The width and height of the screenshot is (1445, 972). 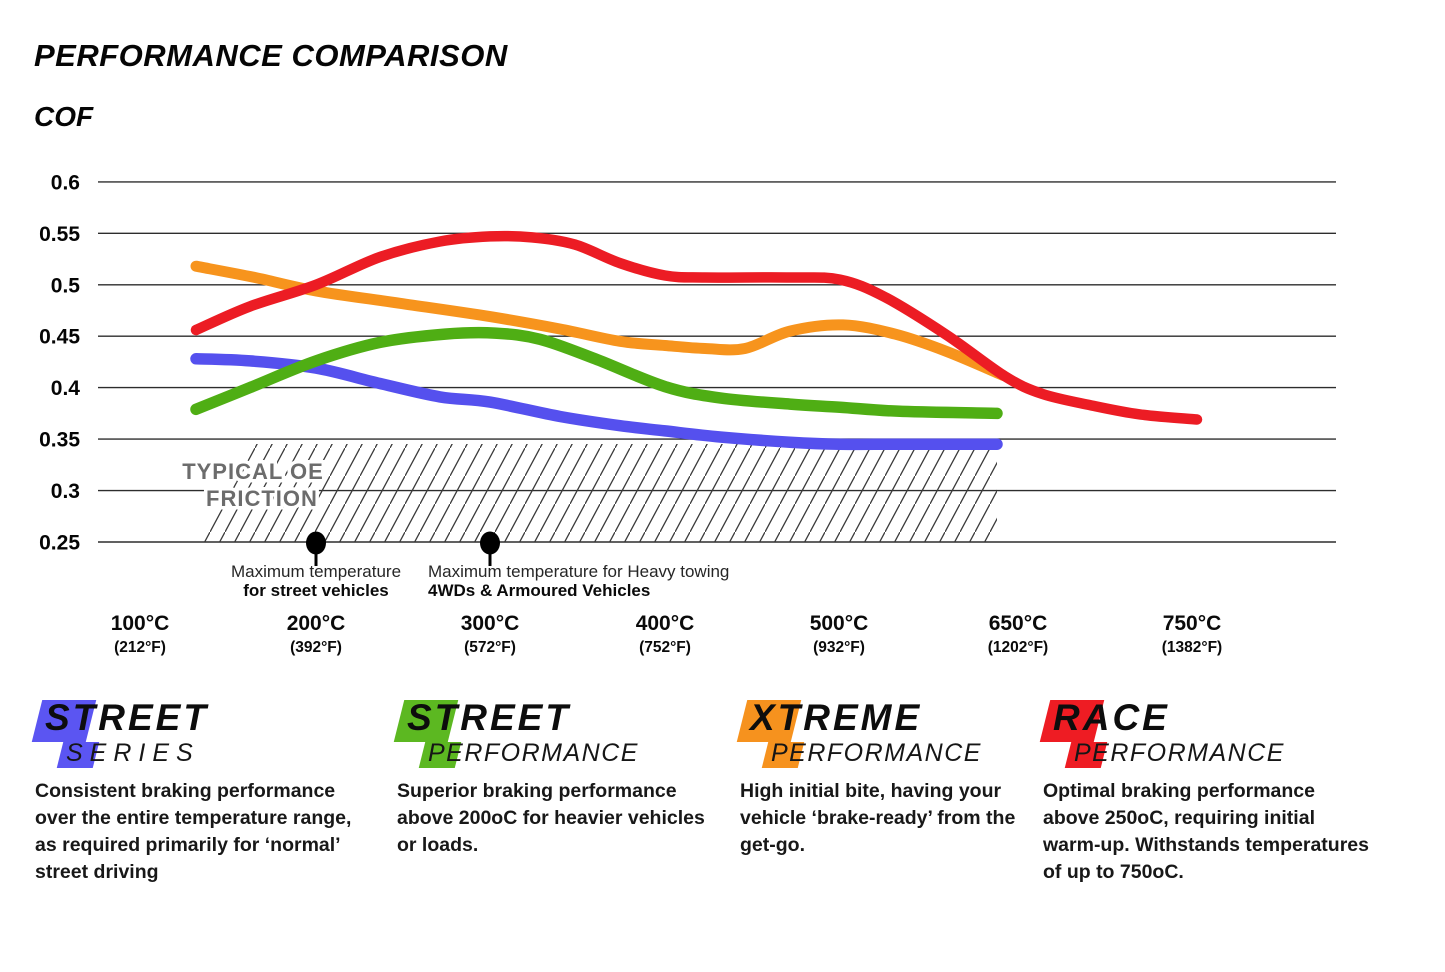 What do you see at coordinates (271, 55) in the screenshot?
I see `page-title: PERFORMANCE COMPARISON` at bounding box center [271, 55].